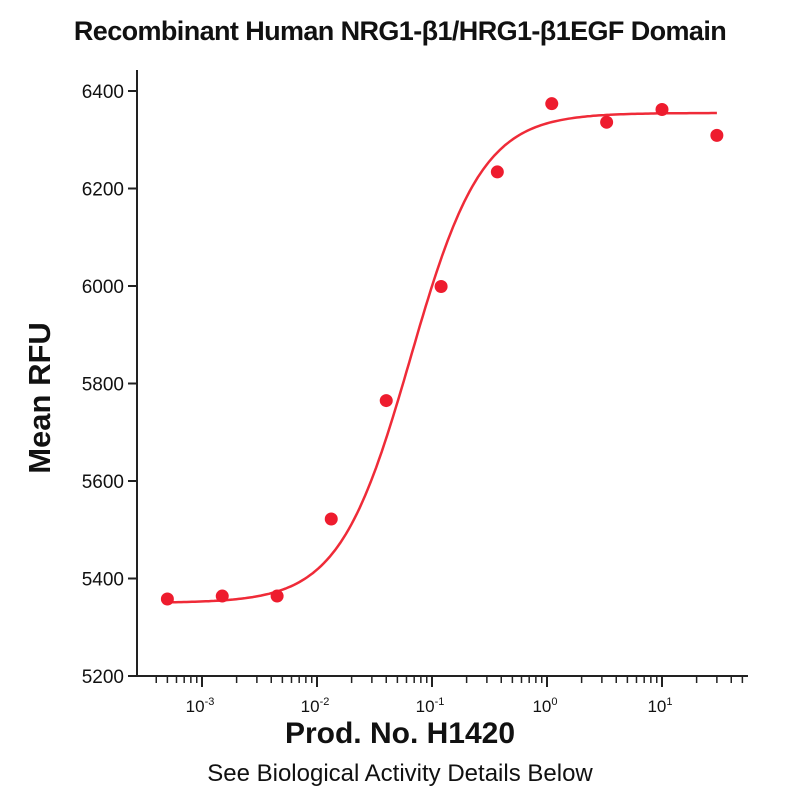  What do you see at coordinates (200, 706) in the screenshot?
I see `x-tick-label: 10⁻³` at bounding box center [200, 706].